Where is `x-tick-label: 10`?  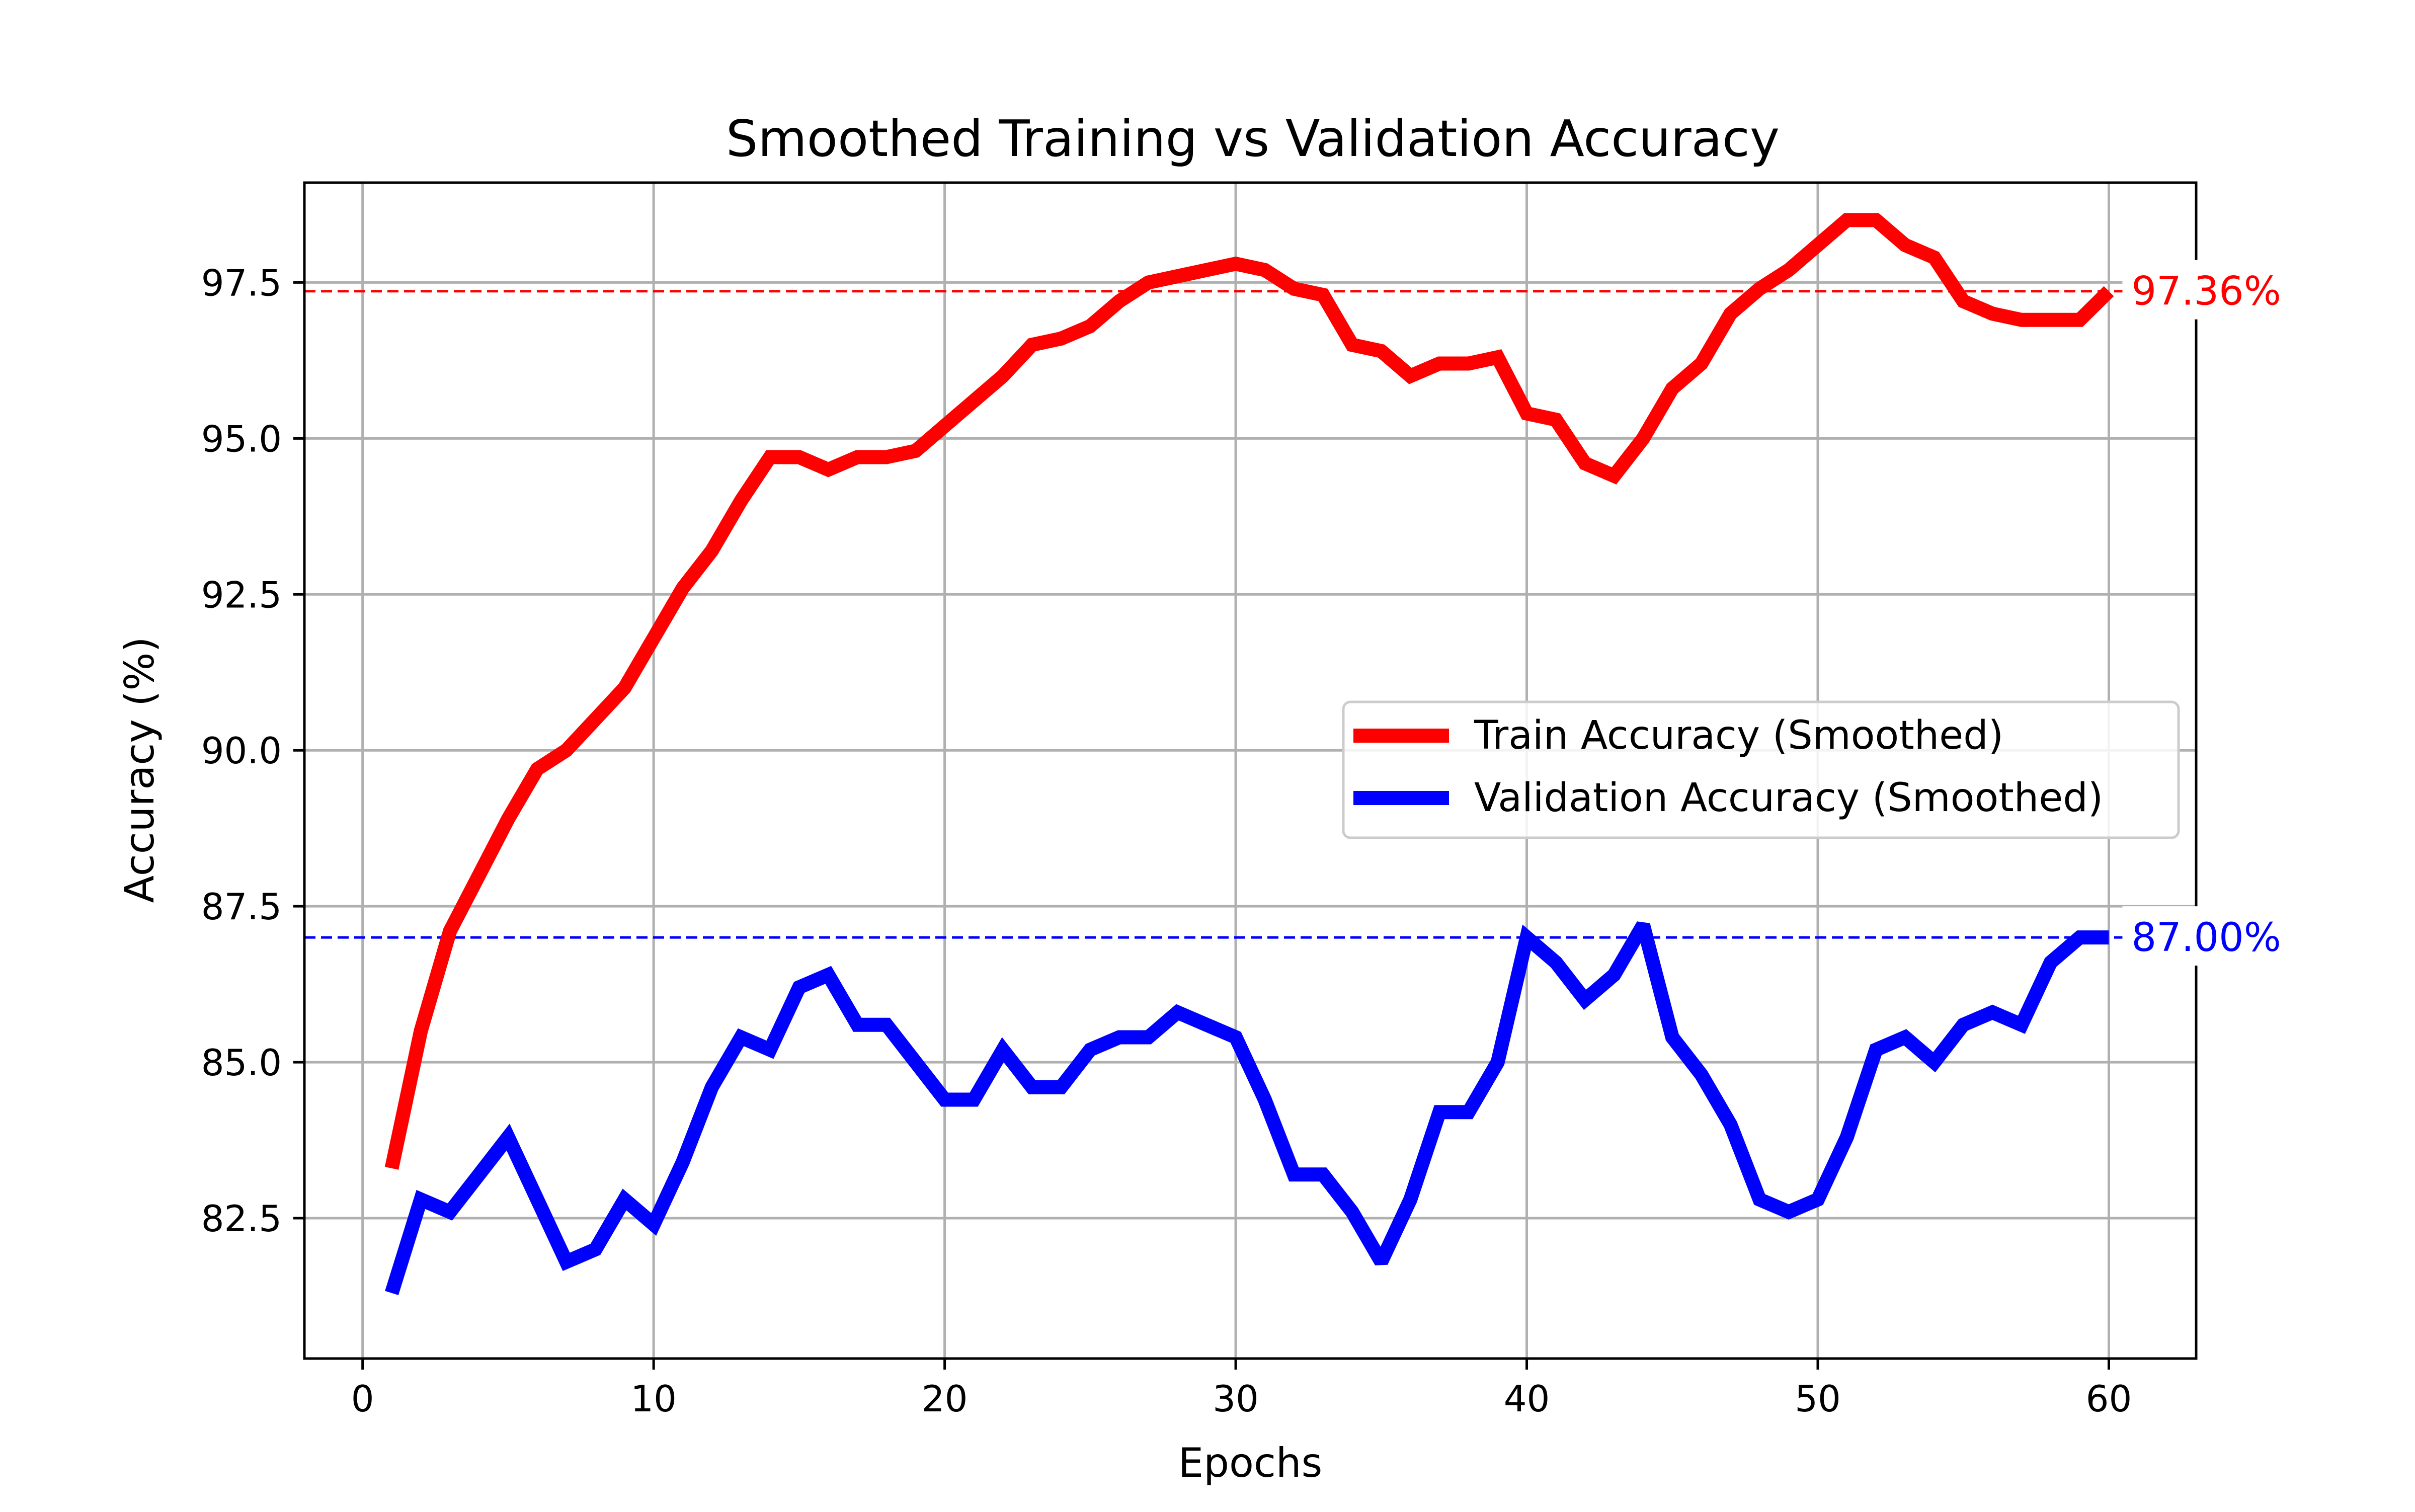
x-tick-label: 10 is located at coordinates (654, 1399).